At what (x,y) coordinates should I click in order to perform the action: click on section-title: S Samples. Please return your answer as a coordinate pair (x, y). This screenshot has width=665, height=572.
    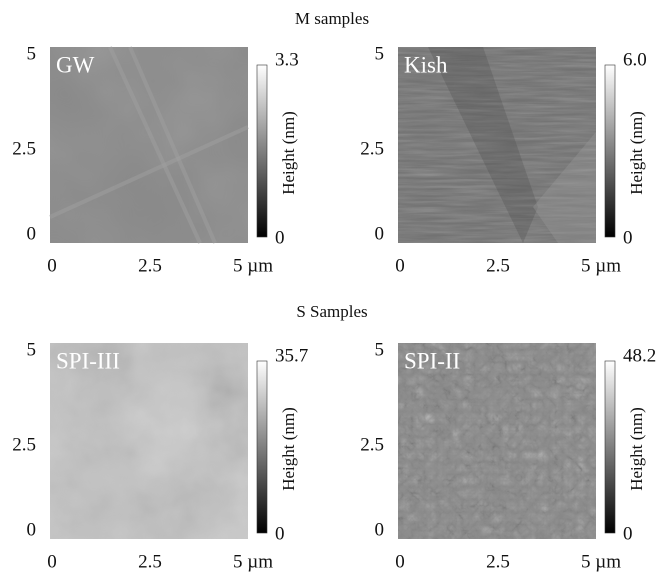
    Looking at the image, I should click on (331, 311).